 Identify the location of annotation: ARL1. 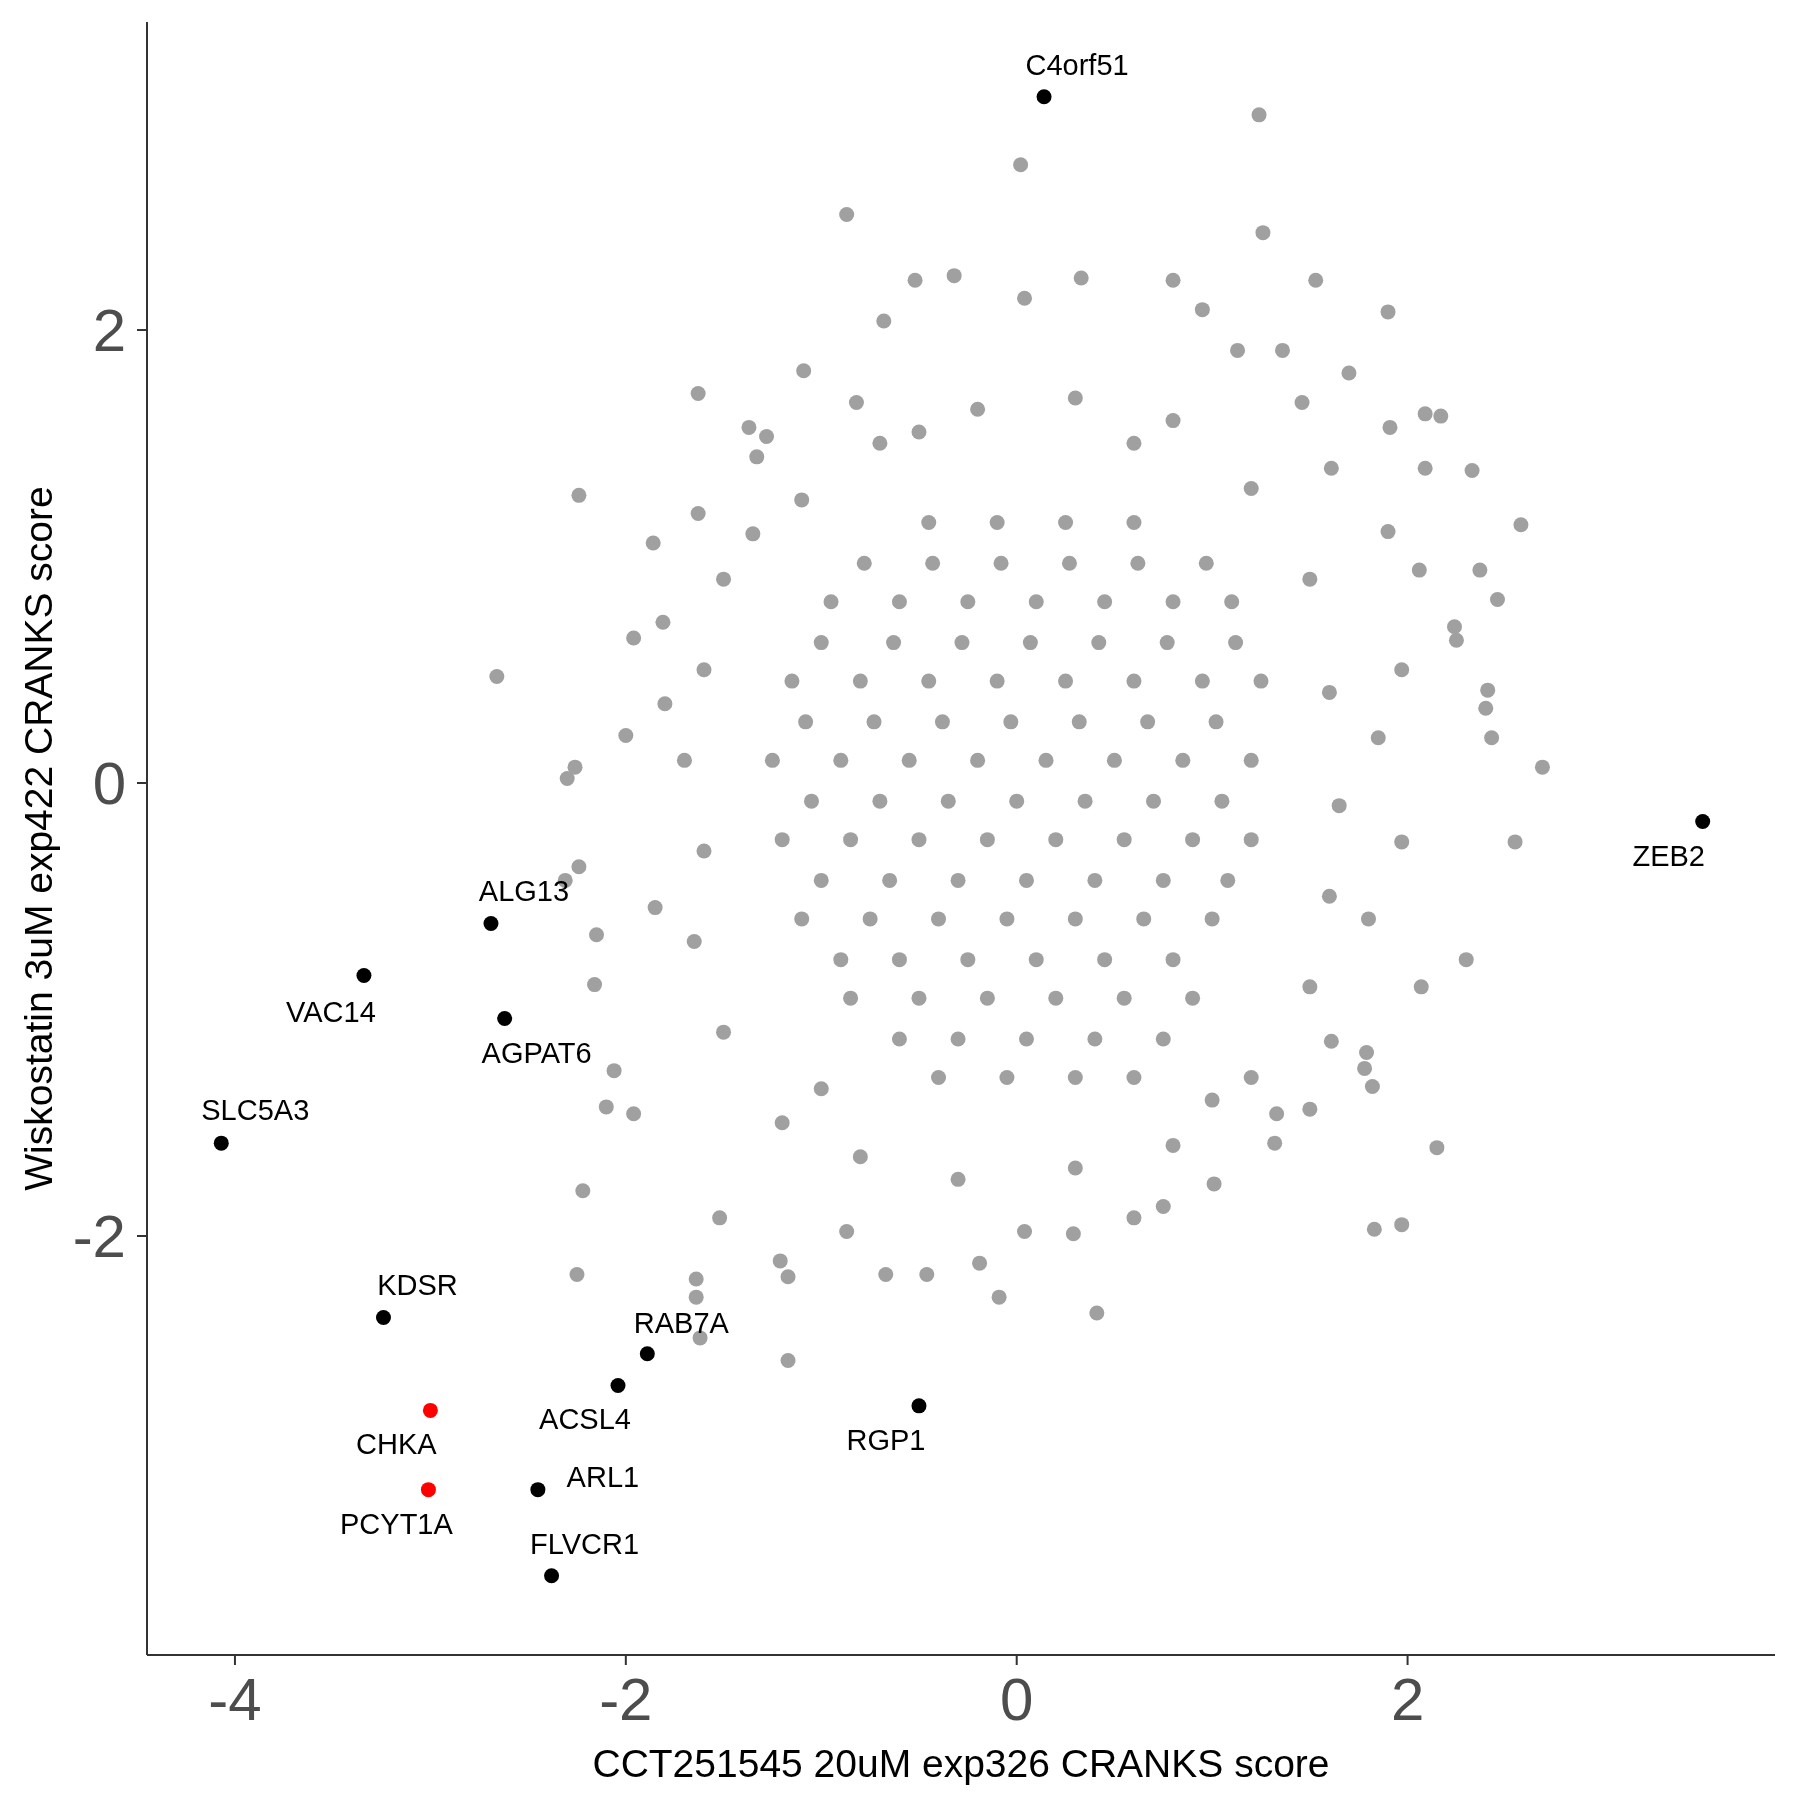
(603, 1476).